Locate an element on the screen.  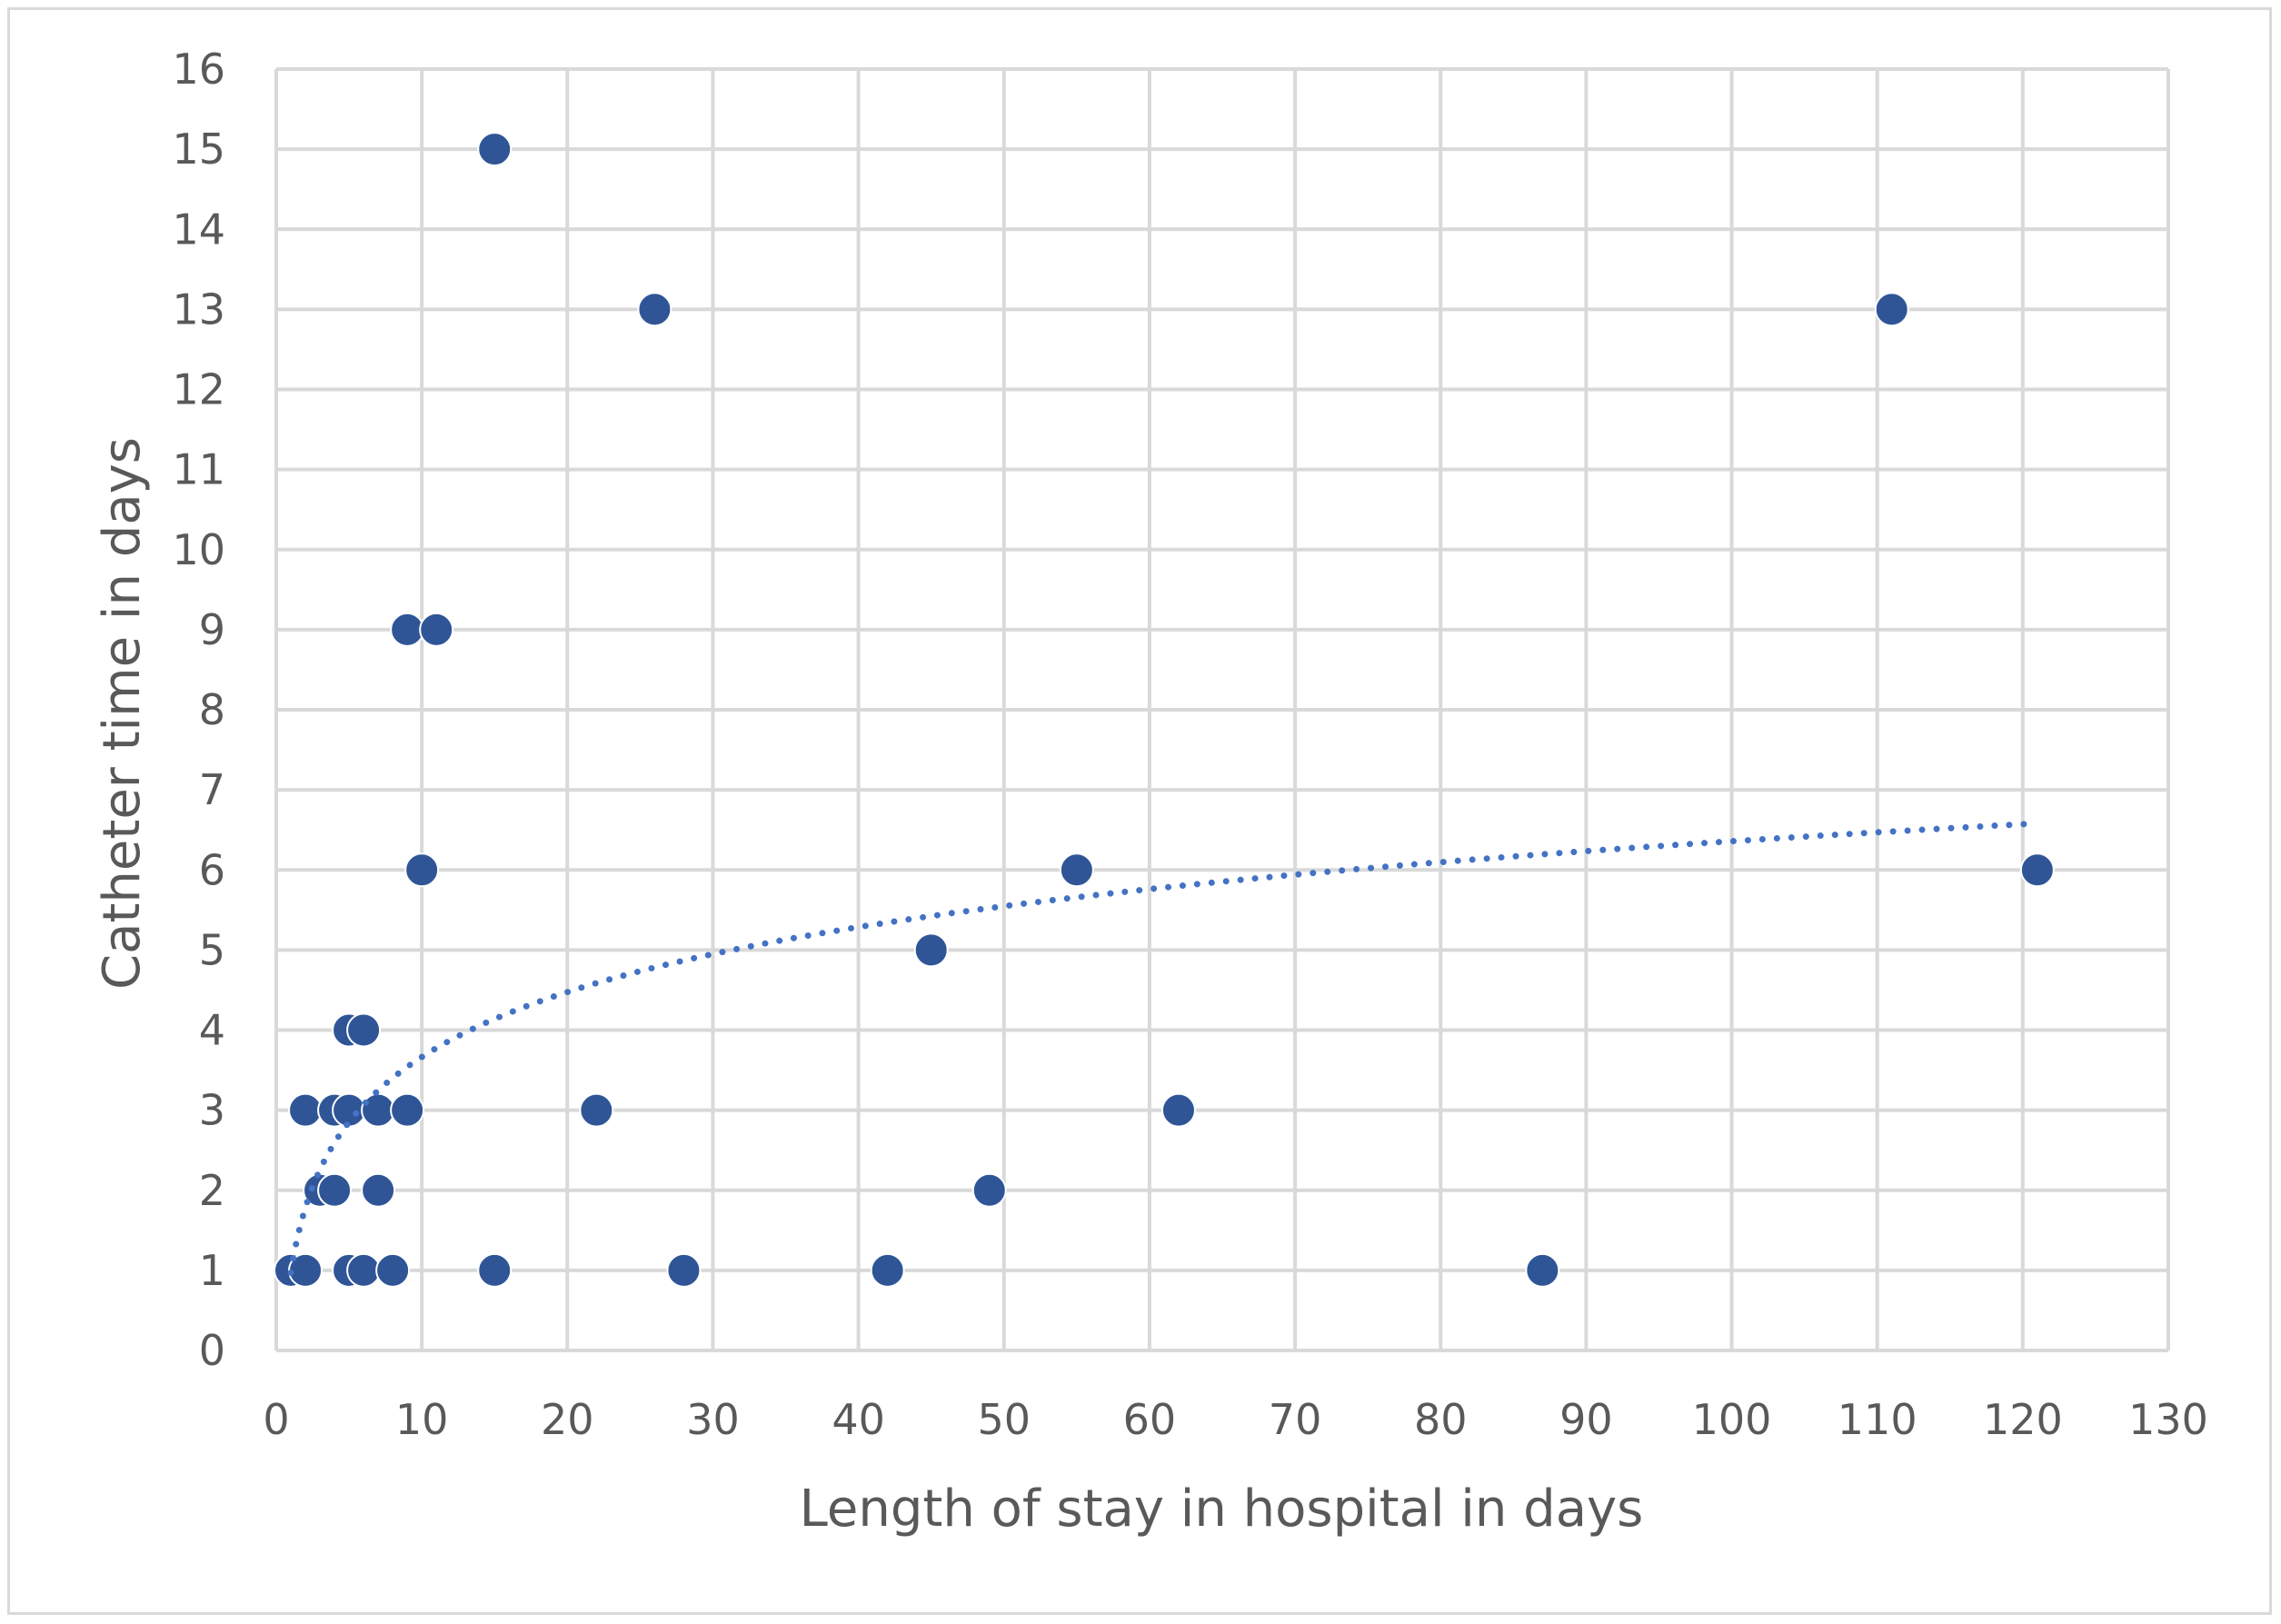
x-tick-label: 110 is located at coordinates (1877, 1419).